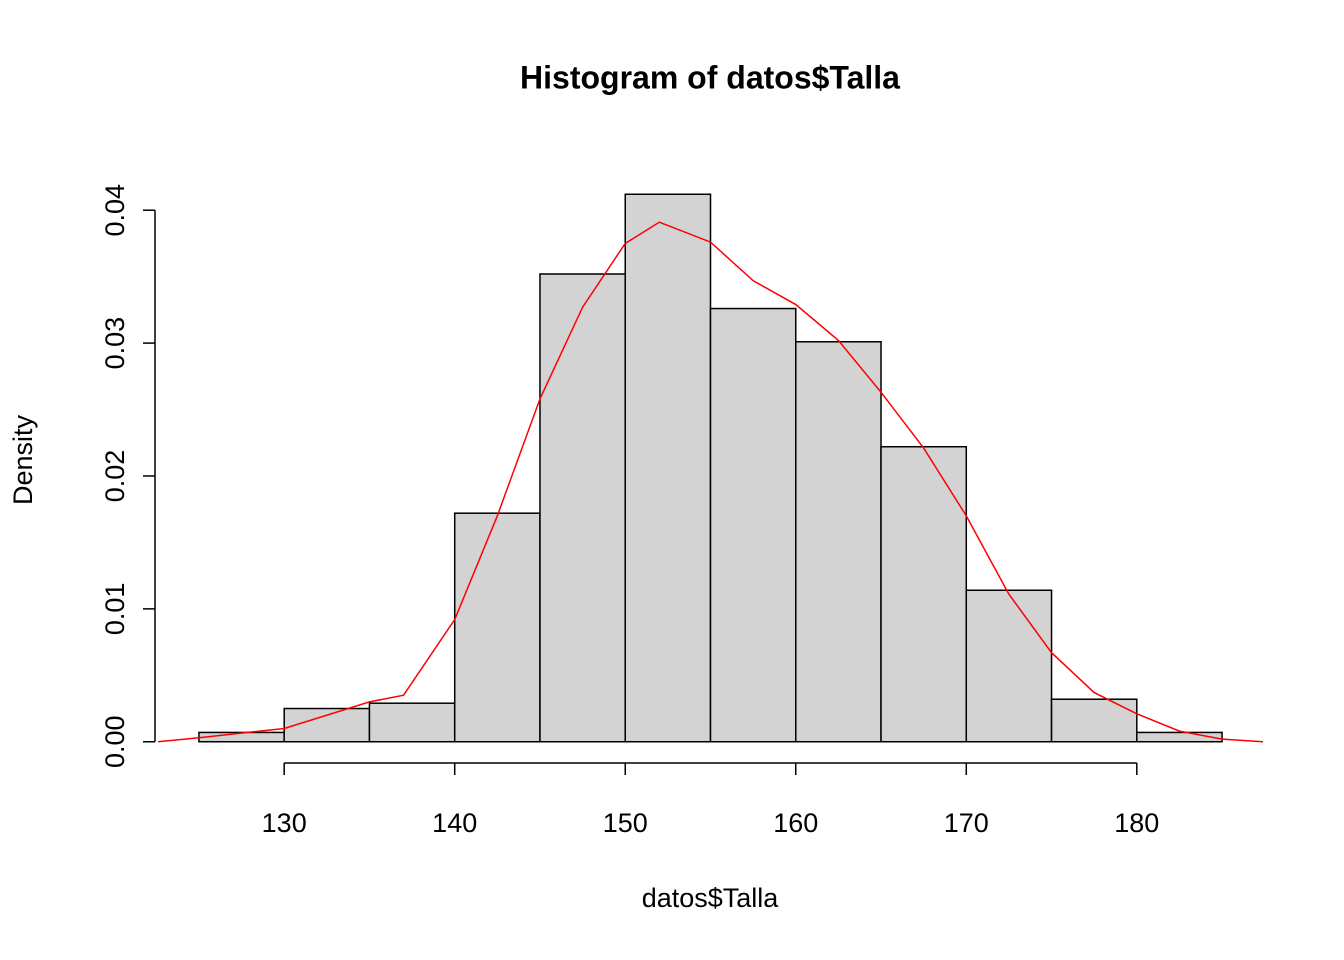  What do you see at coordinates (1136, 823) in the screenshot?
I see `x-tick-label: 180` at bounding box center [1136, 823].